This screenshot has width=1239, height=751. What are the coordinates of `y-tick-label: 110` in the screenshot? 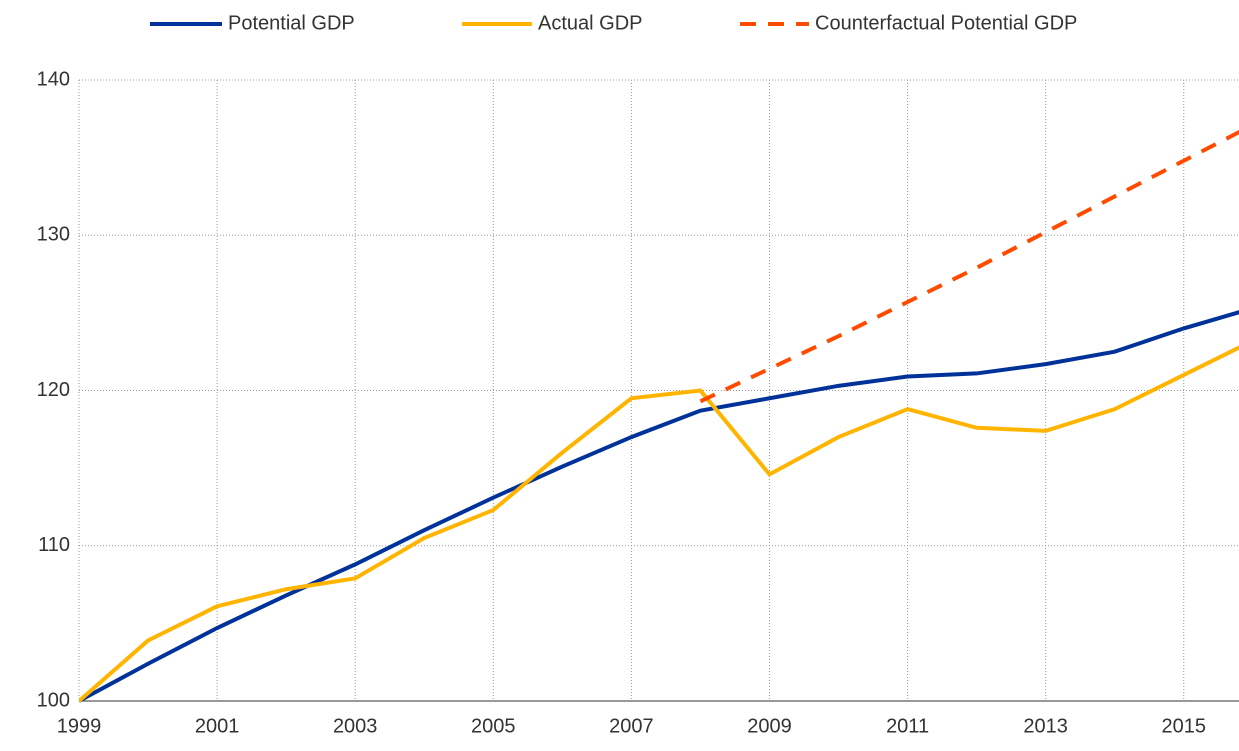 It's located at (54, 545).